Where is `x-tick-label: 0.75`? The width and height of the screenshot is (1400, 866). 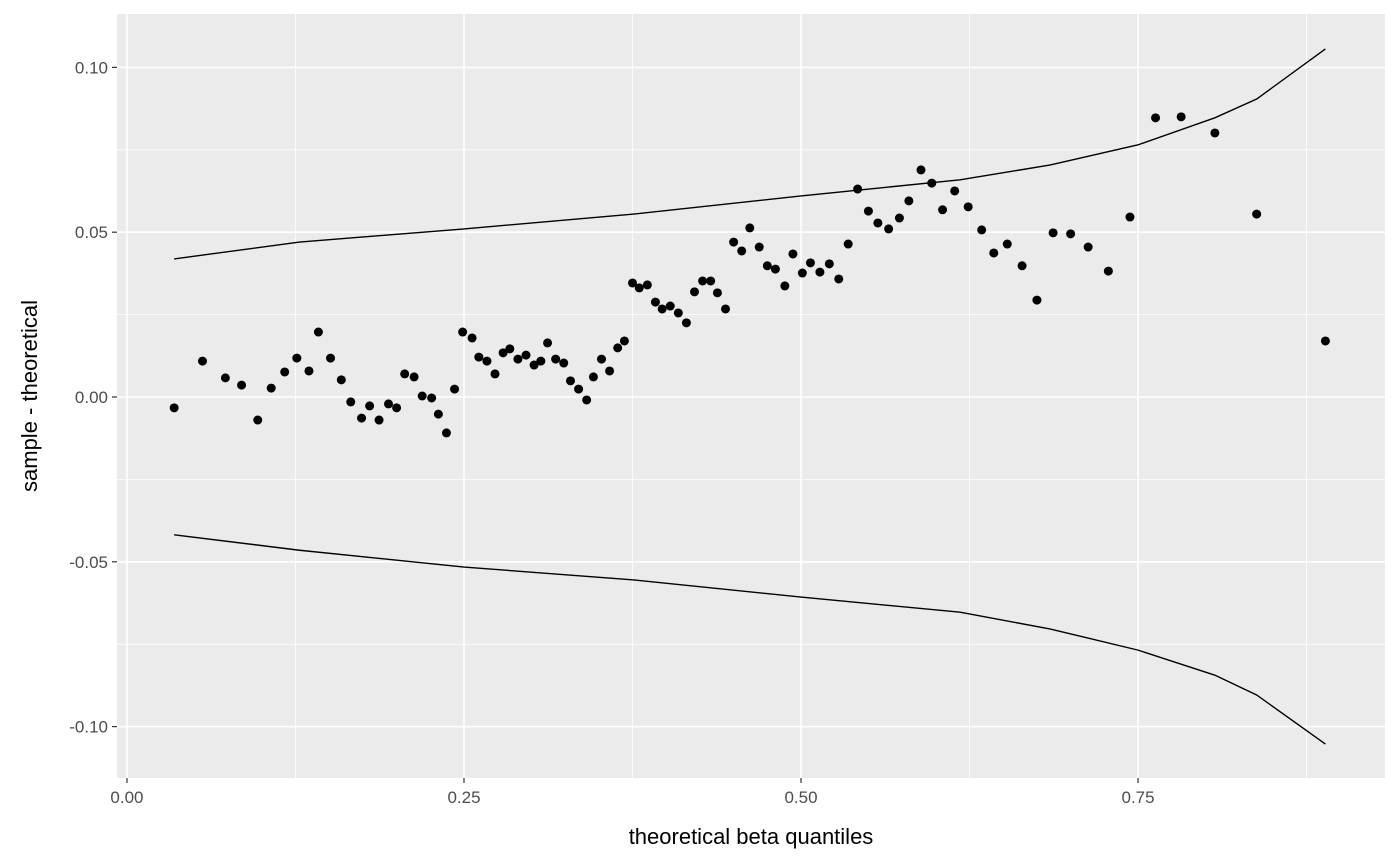
x-tick-label: 0.75 is located at coordinates (1137, 797).